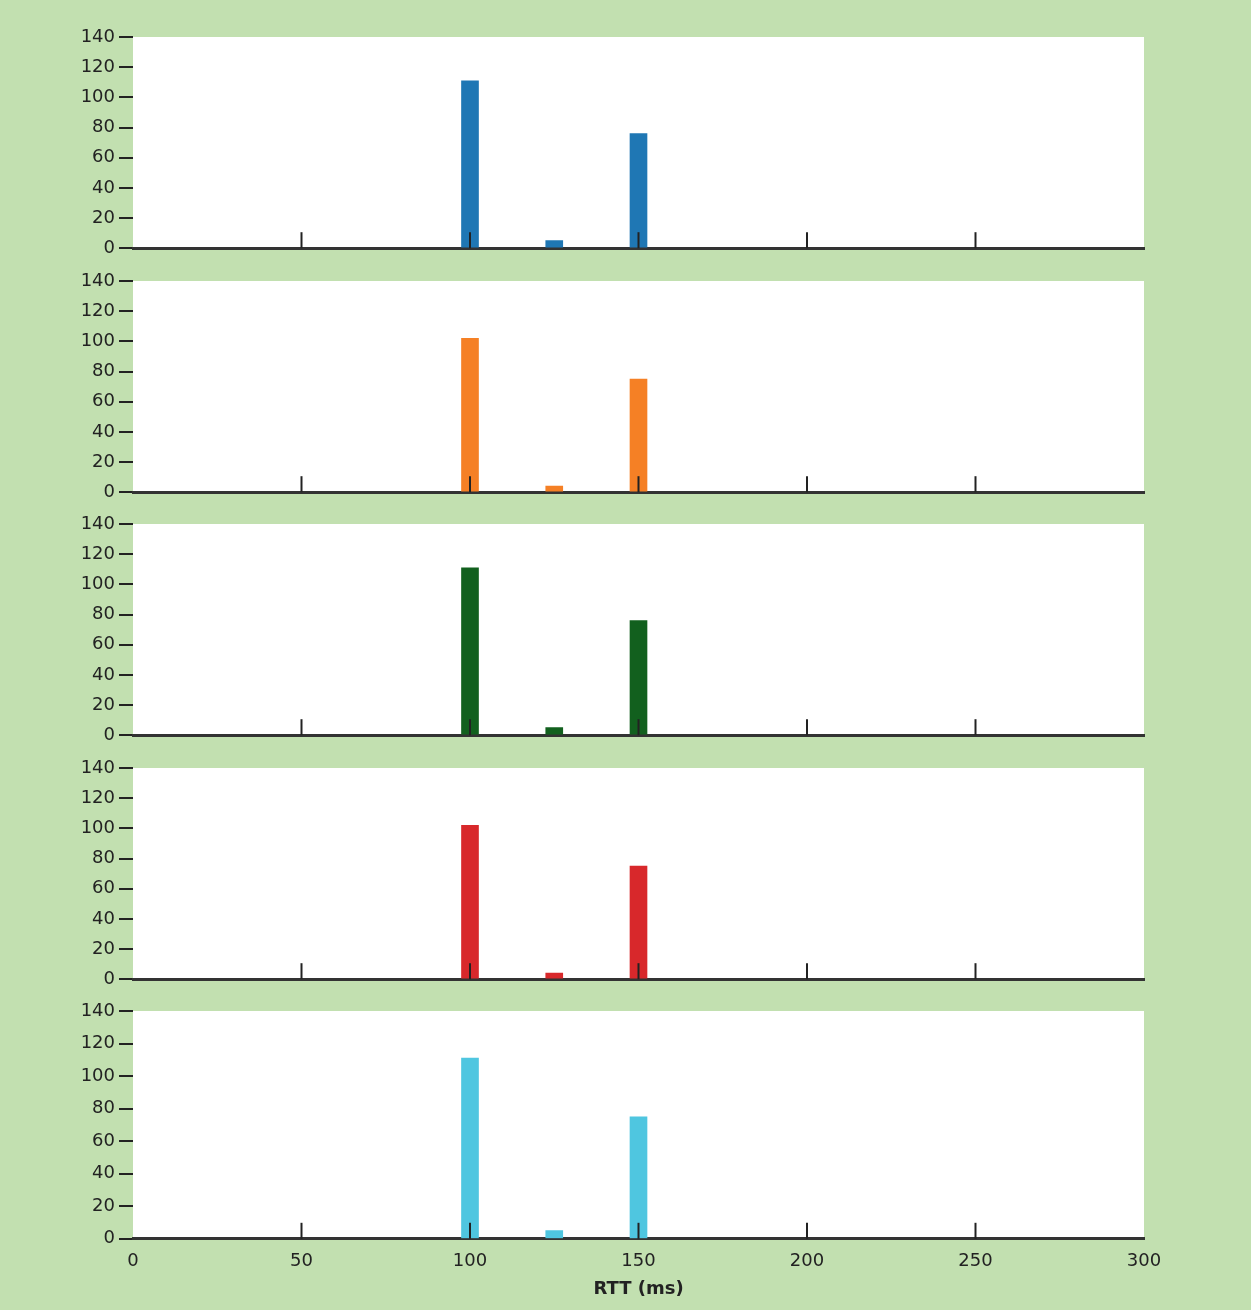 This screenshot has height=1310, width=1251. I want to click on x-tick-label: 50, so click(301, 1260).